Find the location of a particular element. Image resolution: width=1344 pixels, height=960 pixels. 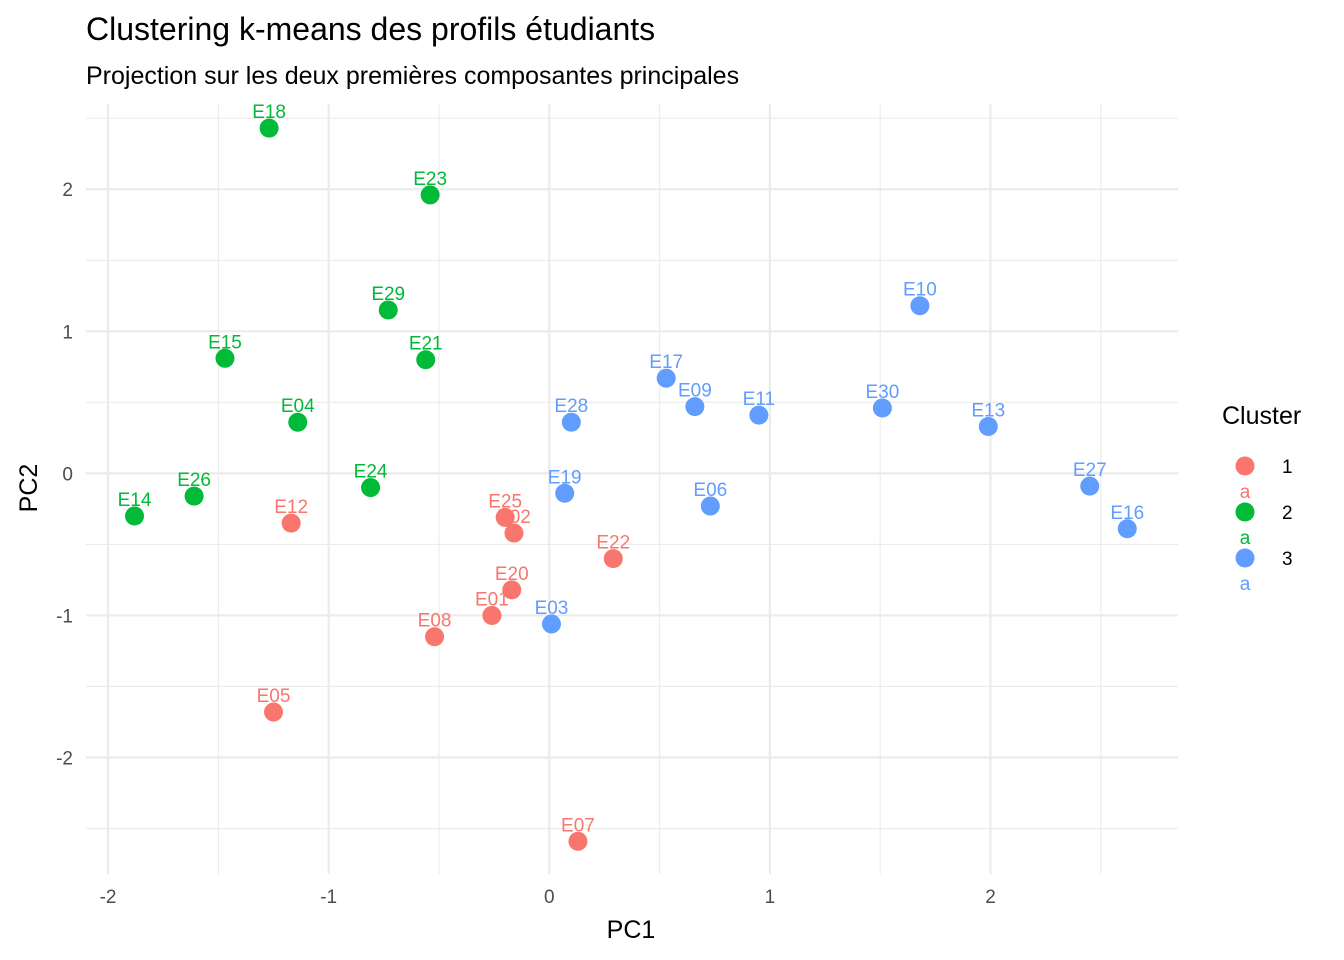

point-label-e10: E10 is located at coordinates (920, 290).